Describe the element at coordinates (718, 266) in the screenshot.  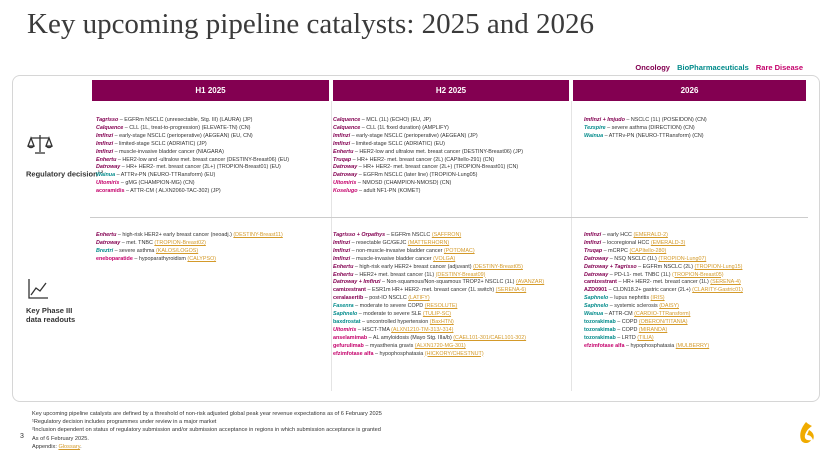
I see `trial-link: (TROPION-Lung15)` at that location.